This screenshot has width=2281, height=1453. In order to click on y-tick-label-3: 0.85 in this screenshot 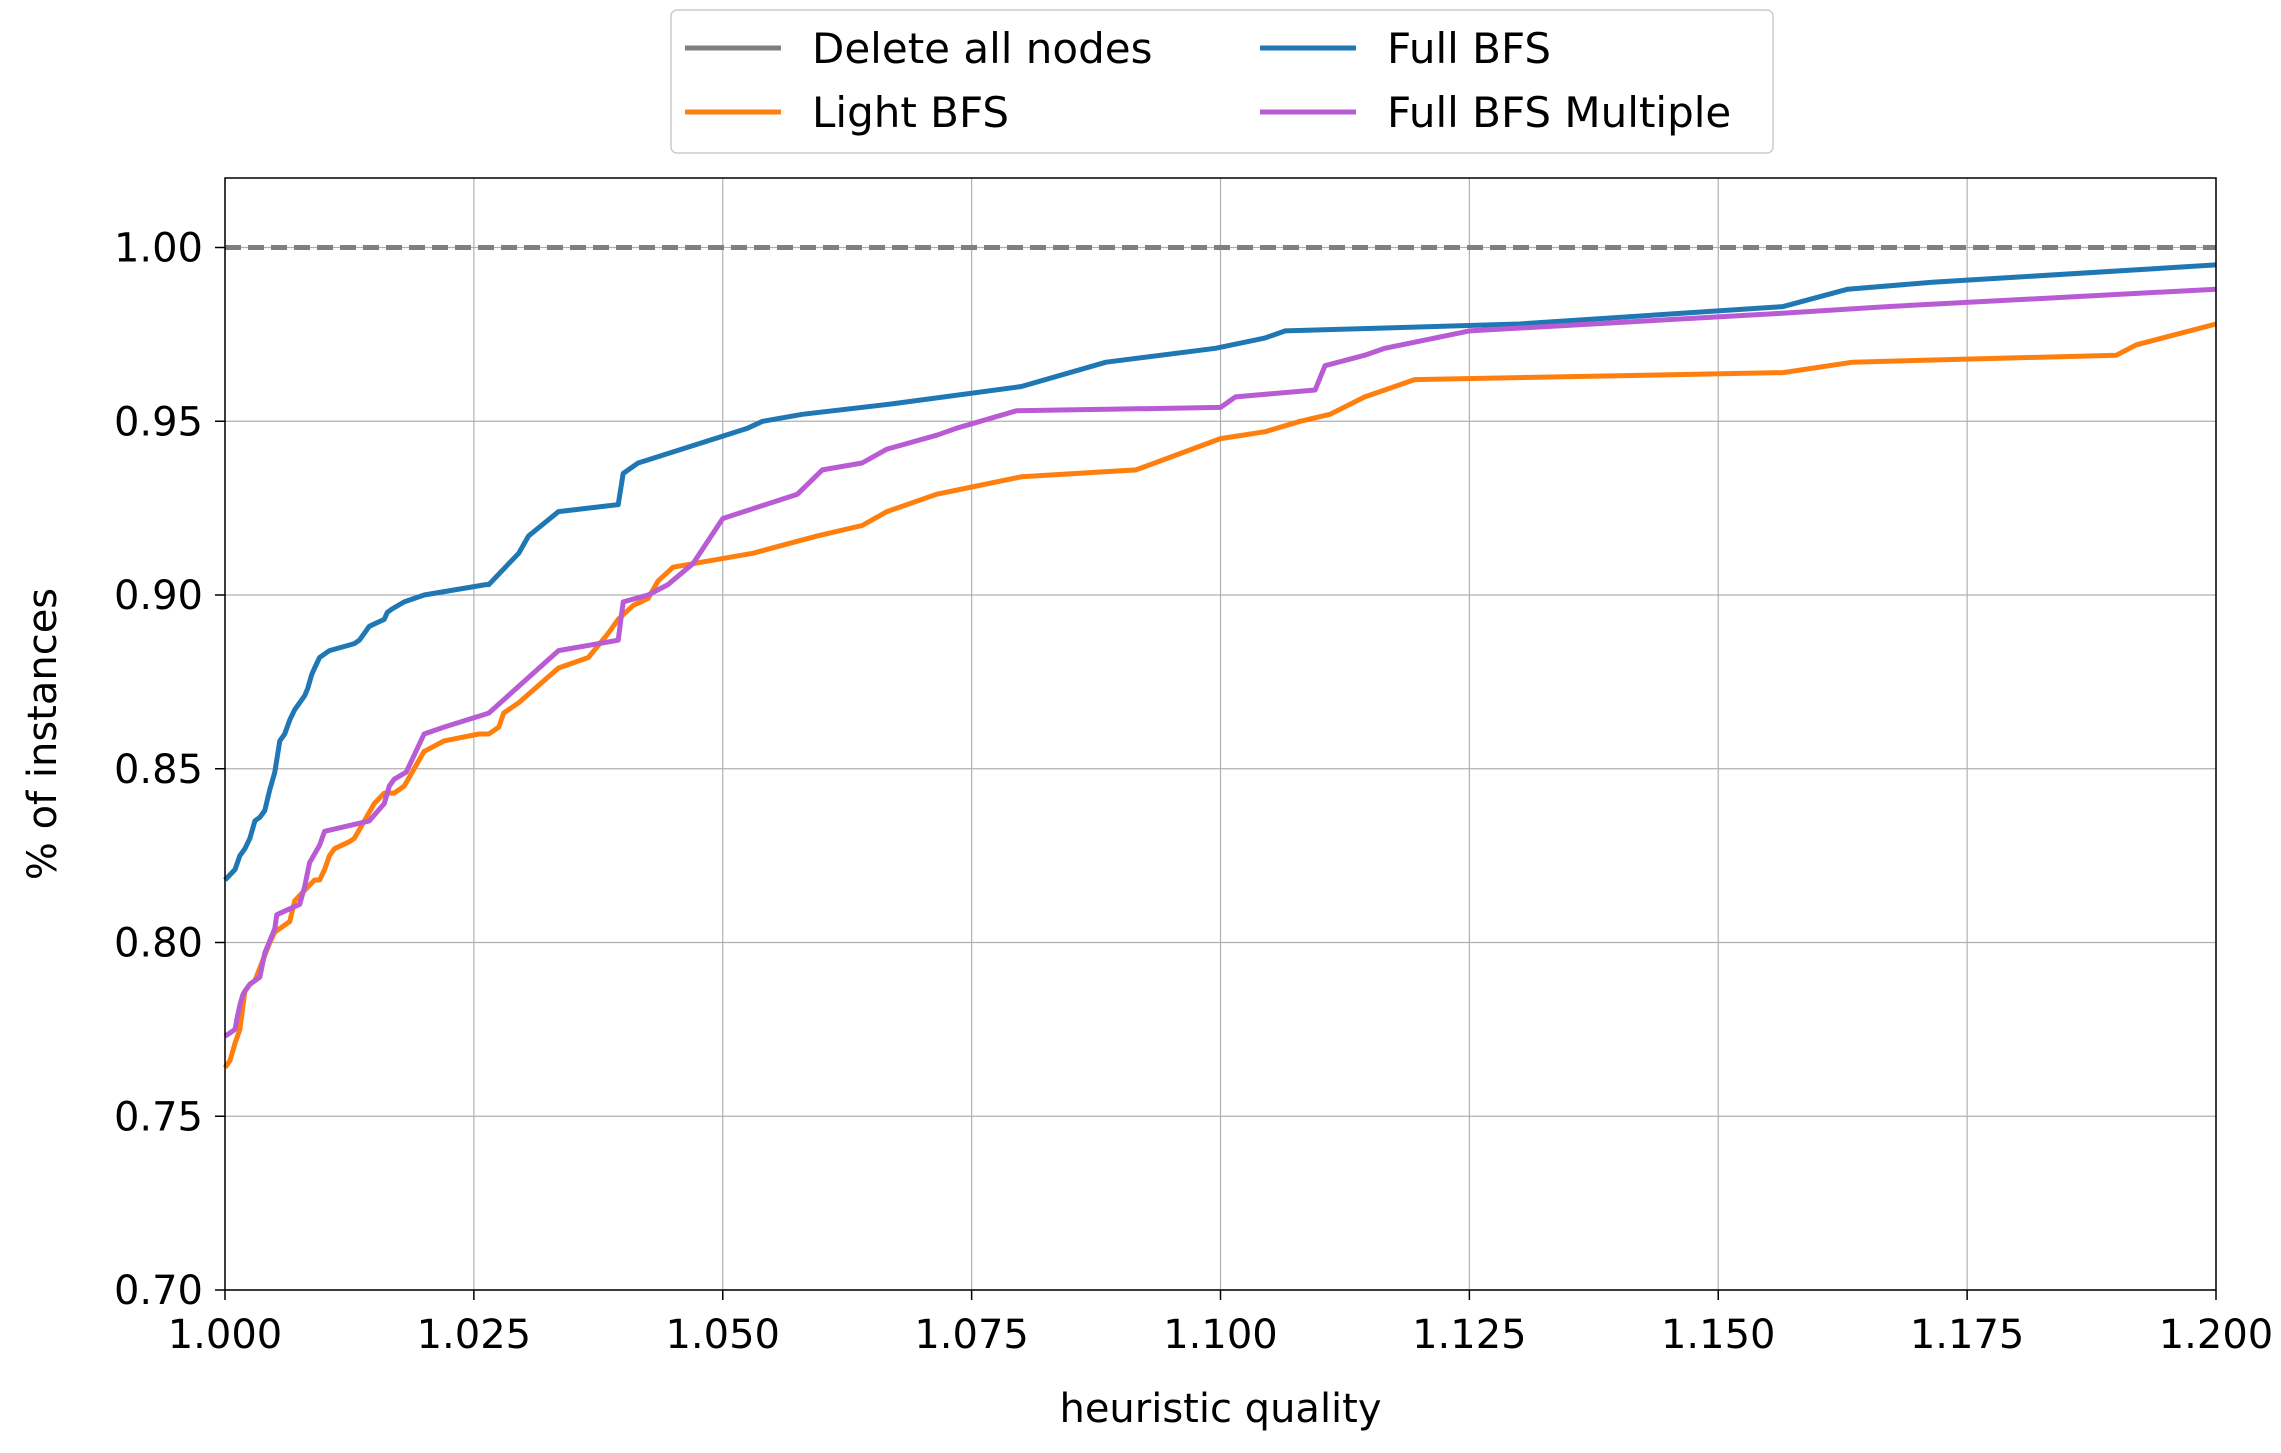, I will do `click(158, 770)`.